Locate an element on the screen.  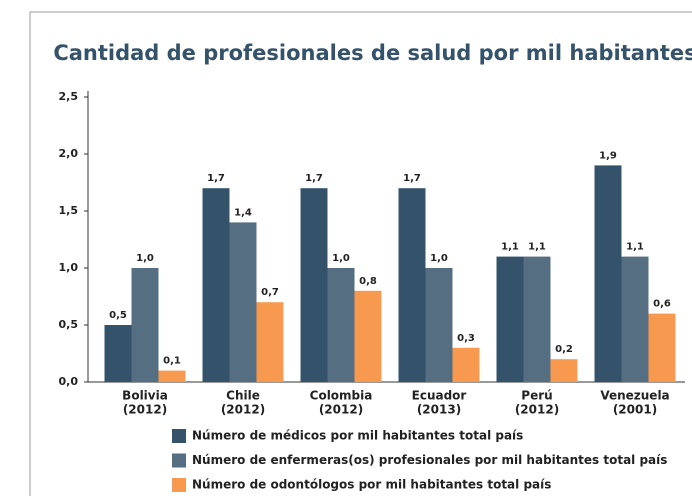
x-tick-label: Venezuela is located at coordinates (634, 396).